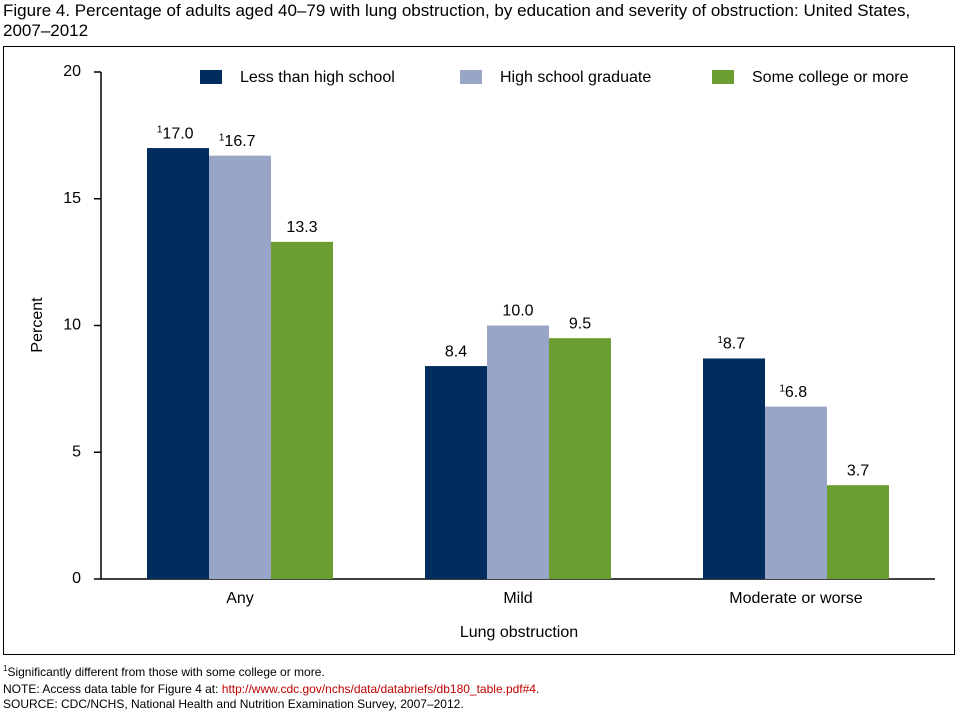 The image size is (960, 713). Describe the element at coordinates (317, 77) in the screenshot. I see `legend-label: Less than high school` at that location.